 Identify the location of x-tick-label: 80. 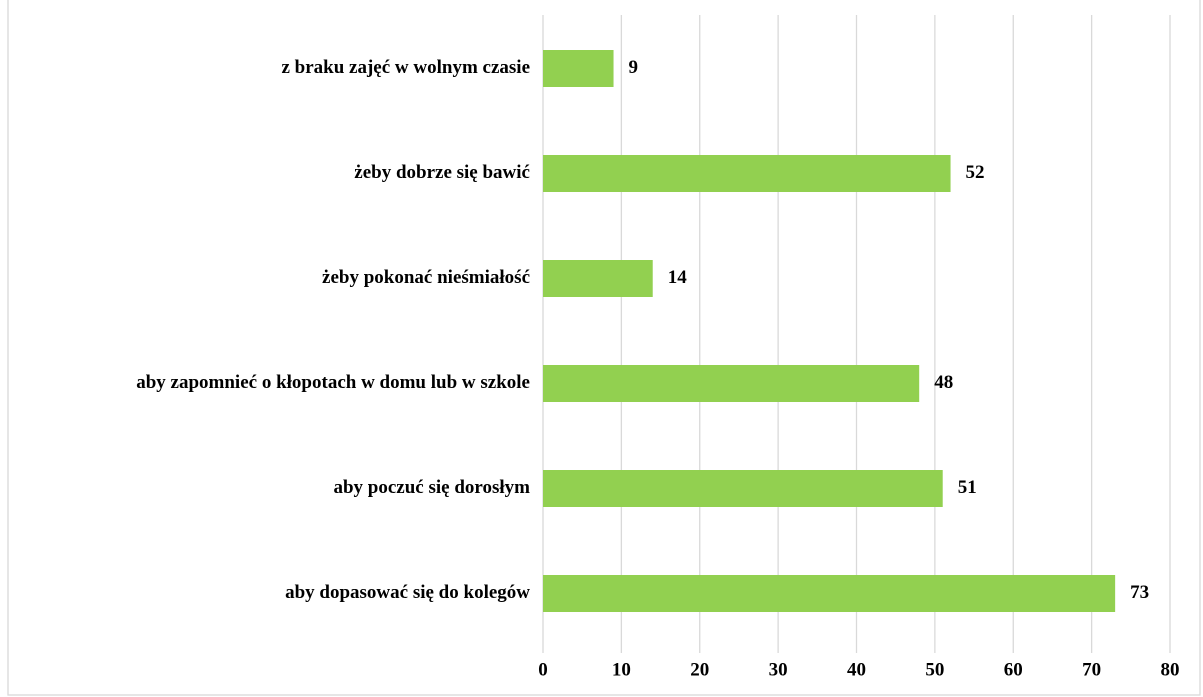
(1170, 669).